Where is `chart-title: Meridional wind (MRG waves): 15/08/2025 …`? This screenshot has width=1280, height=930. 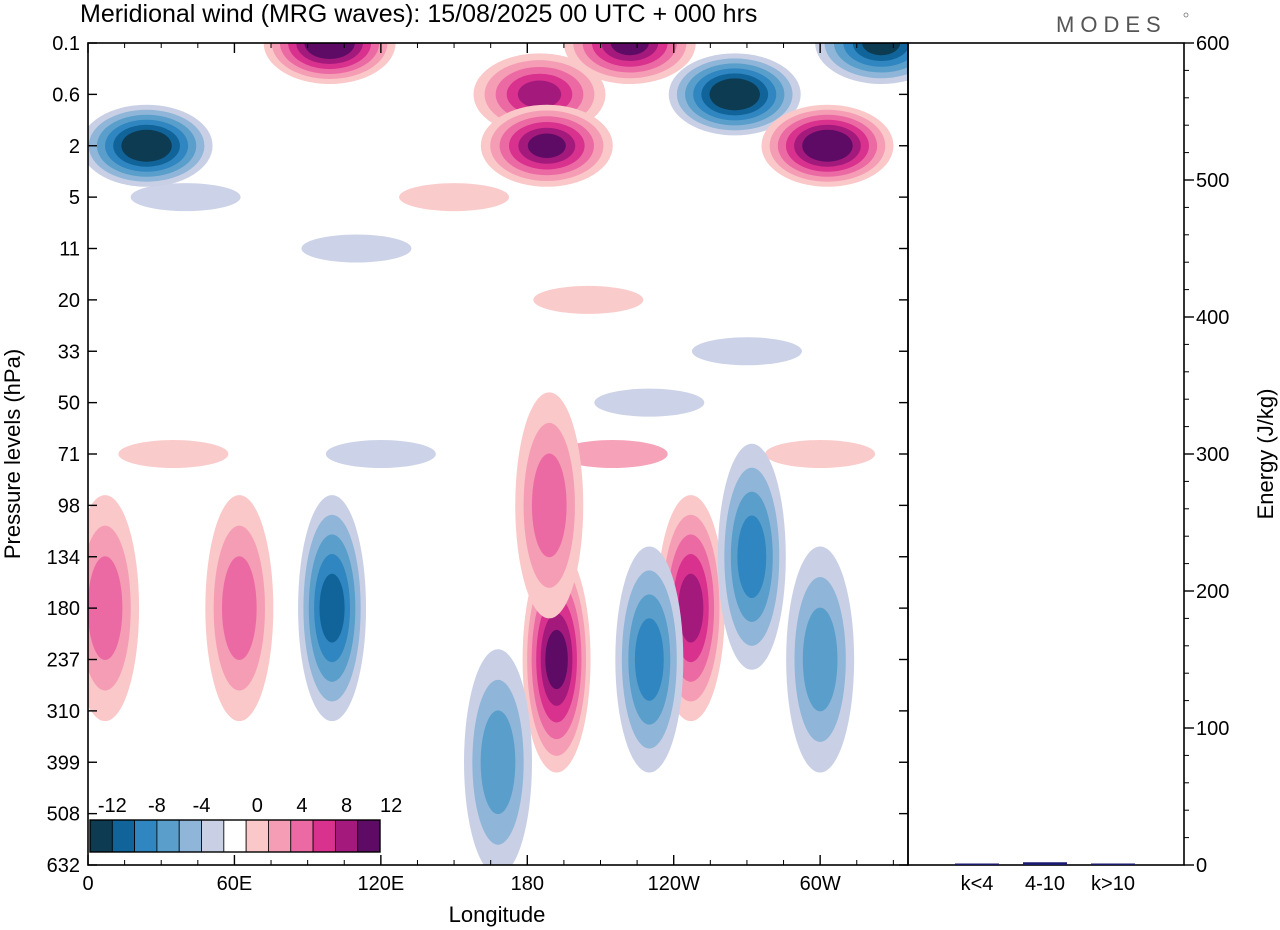
chart-title: Meridional wind (MRG waves): 15/08/2025 … is located at coordinates (418, 14).